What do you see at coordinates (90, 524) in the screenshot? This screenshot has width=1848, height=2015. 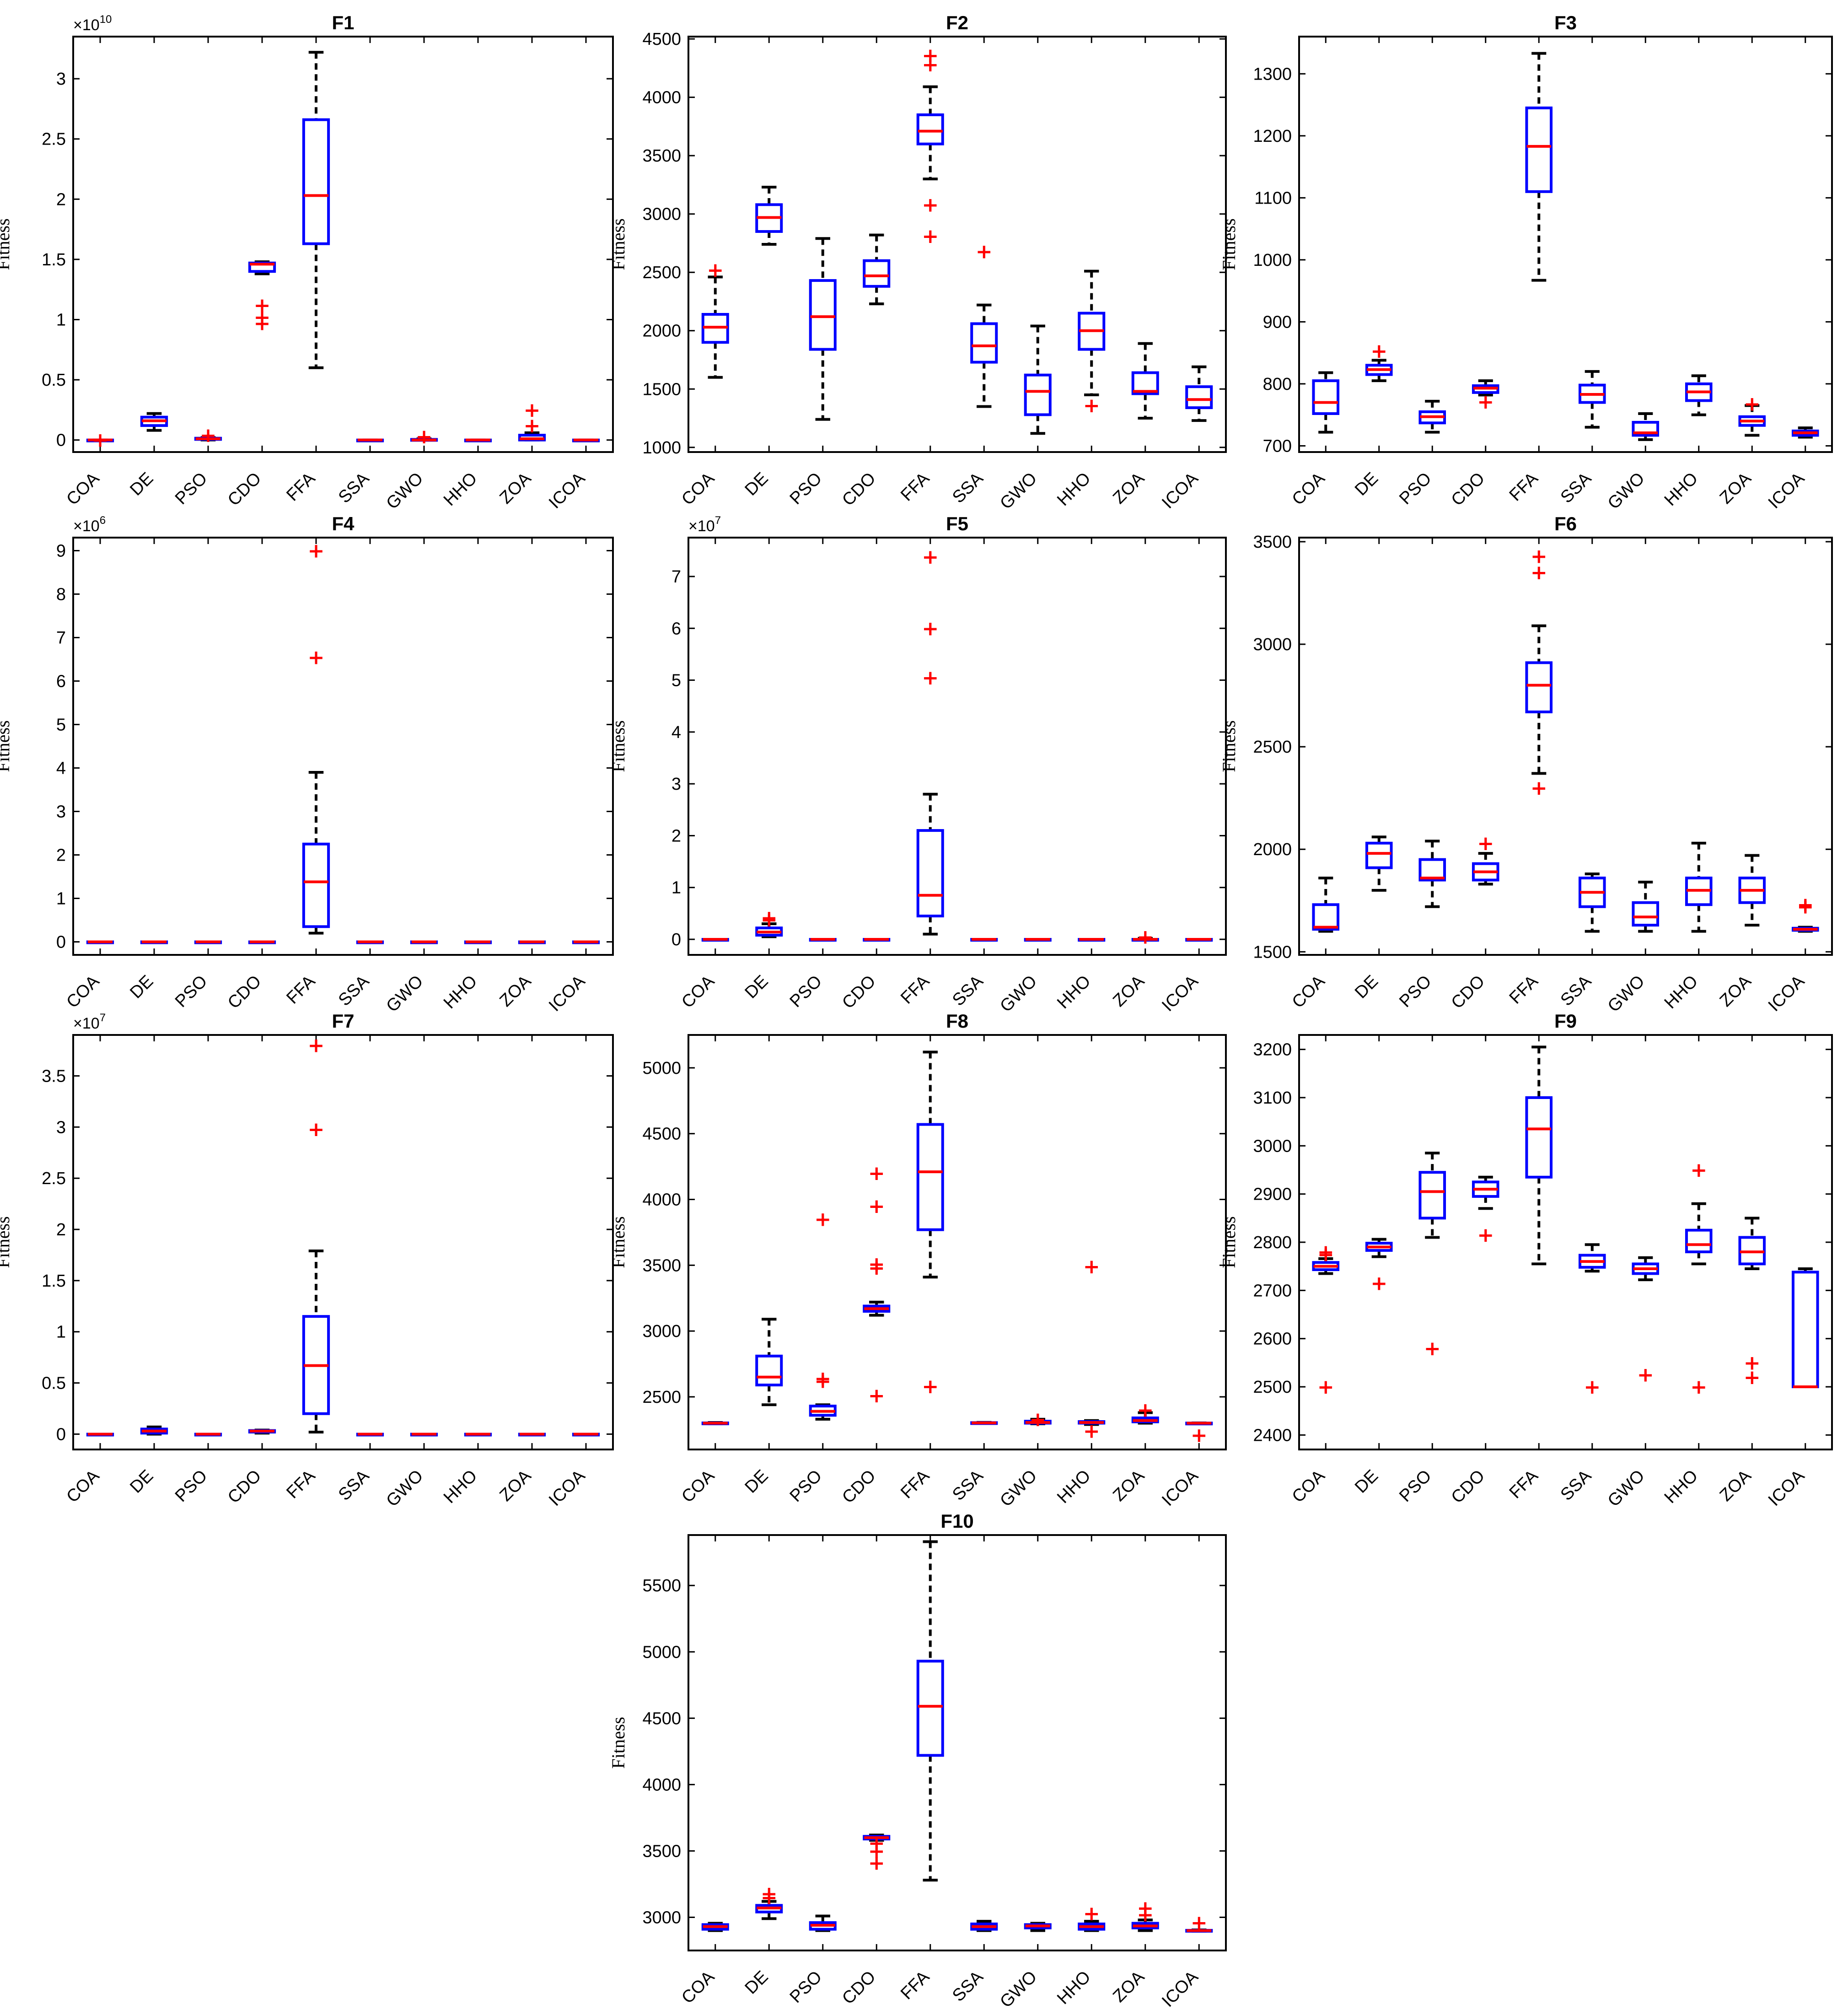 I see `axis-multiplier: ×10⁶` at bounding box center [90, 524].